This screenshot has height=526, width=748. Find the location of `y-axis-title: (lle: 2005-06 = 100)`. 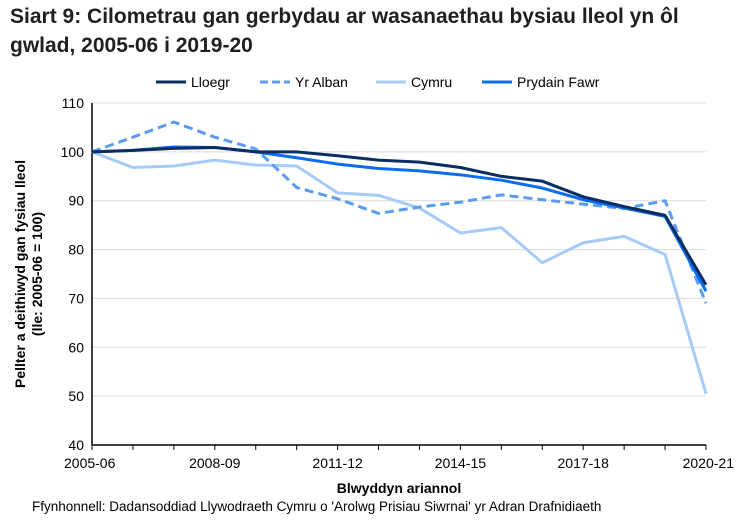

y-axis-title: (lle: 2005-06 = 100) is located at coordinates (37, 274).